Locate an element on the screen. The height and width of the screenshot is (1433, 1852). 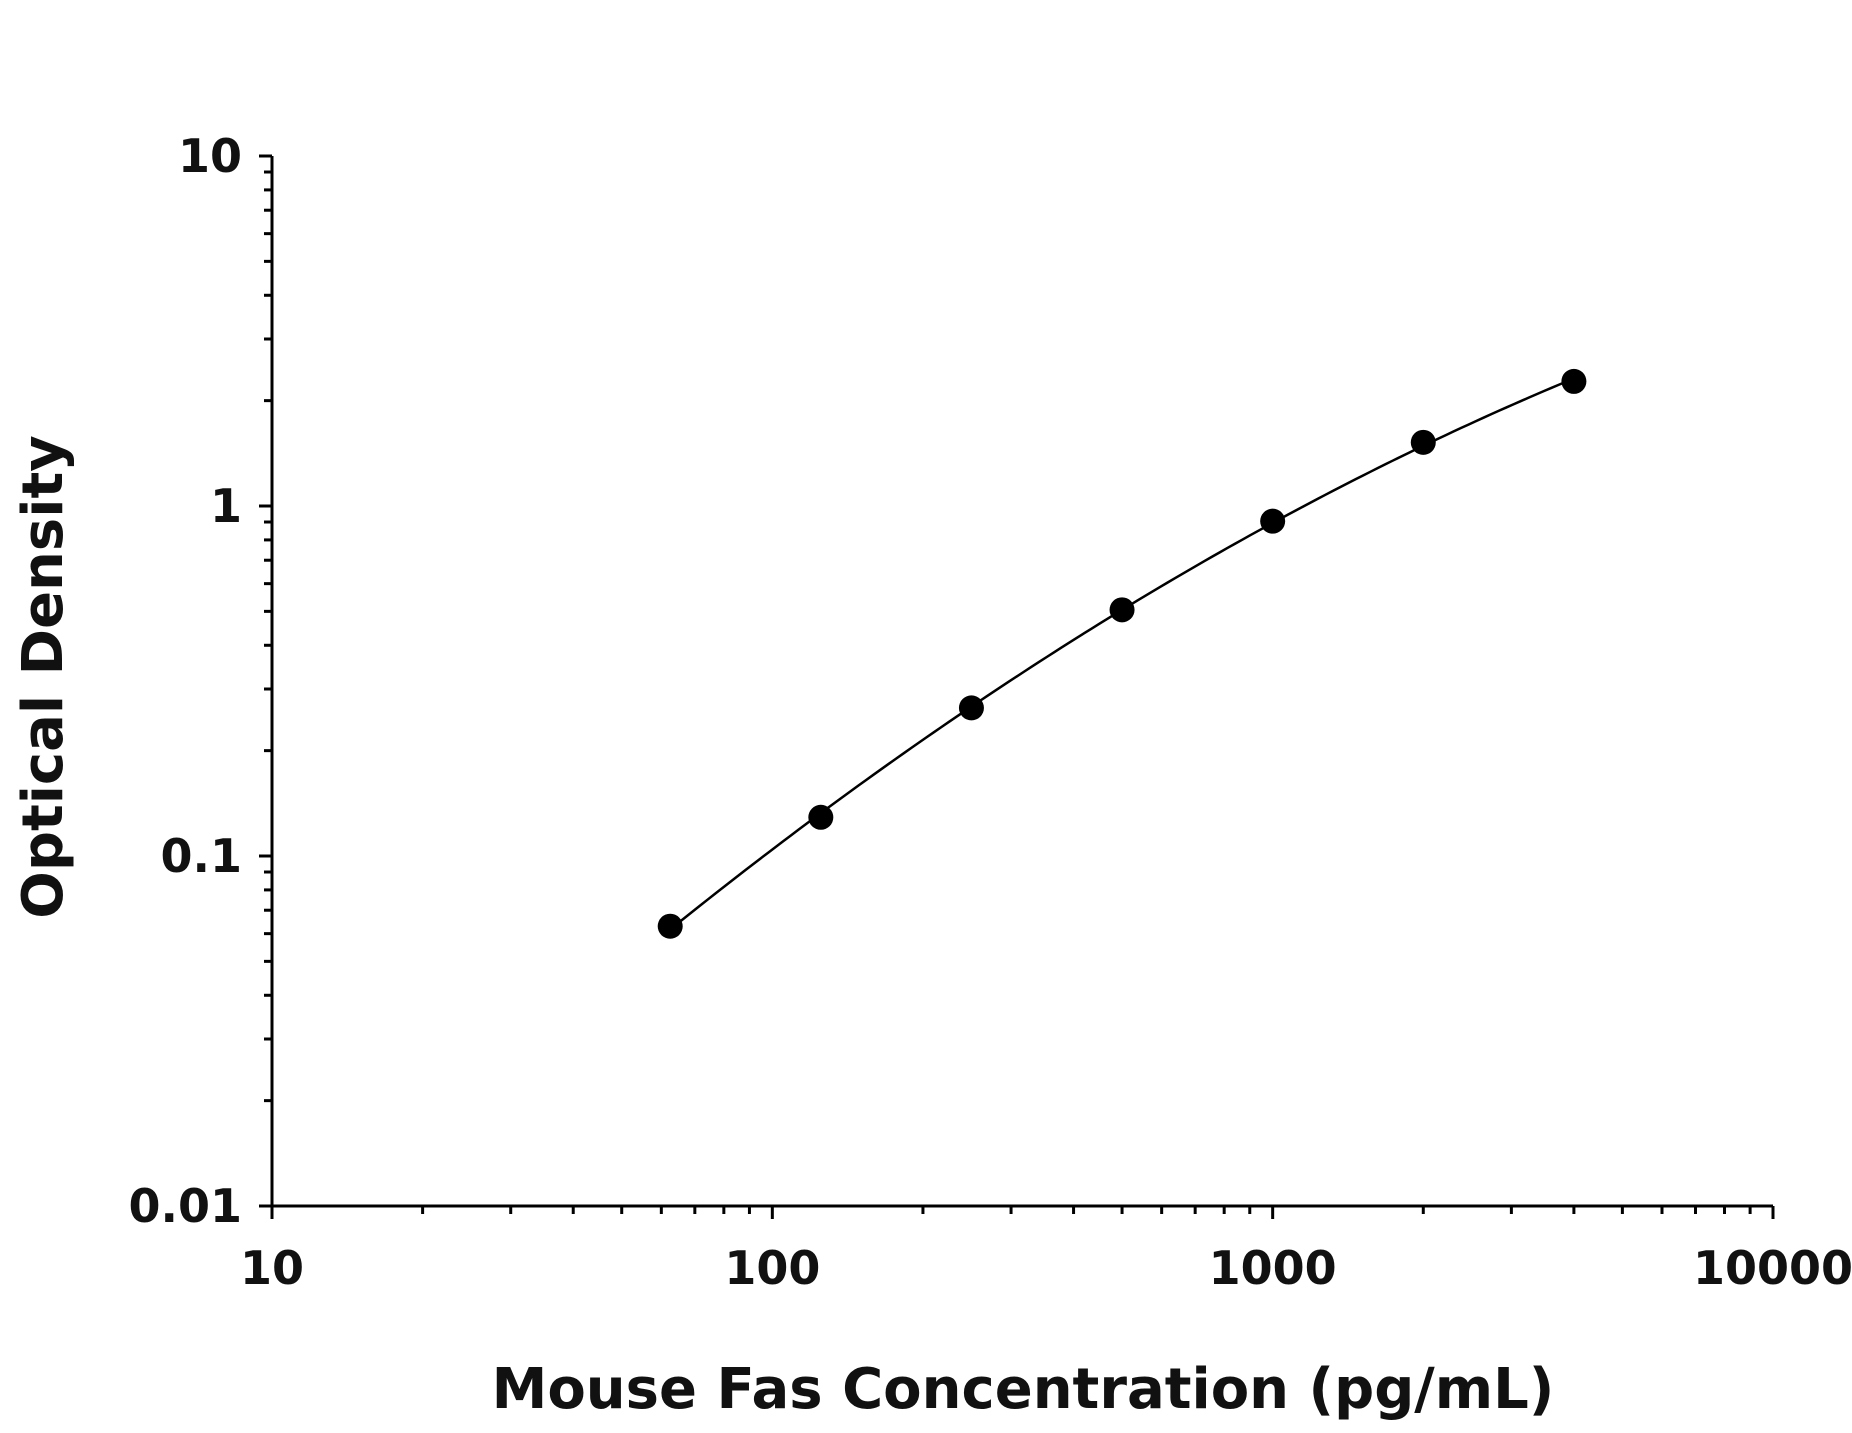
x-tick-label: 10000 is located at coordinates (1772, 1268).